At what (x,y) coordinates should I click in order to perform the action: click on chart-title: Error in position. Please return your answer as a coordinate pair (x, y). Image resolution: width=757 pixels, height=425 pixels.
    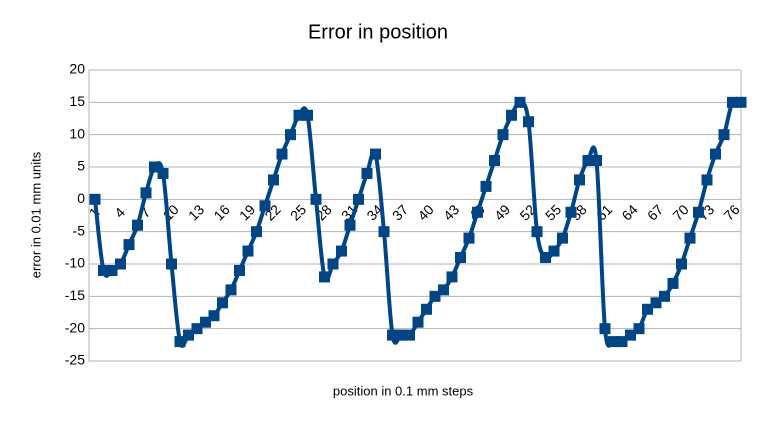
    Looking at the image, I should click on (378, 32).